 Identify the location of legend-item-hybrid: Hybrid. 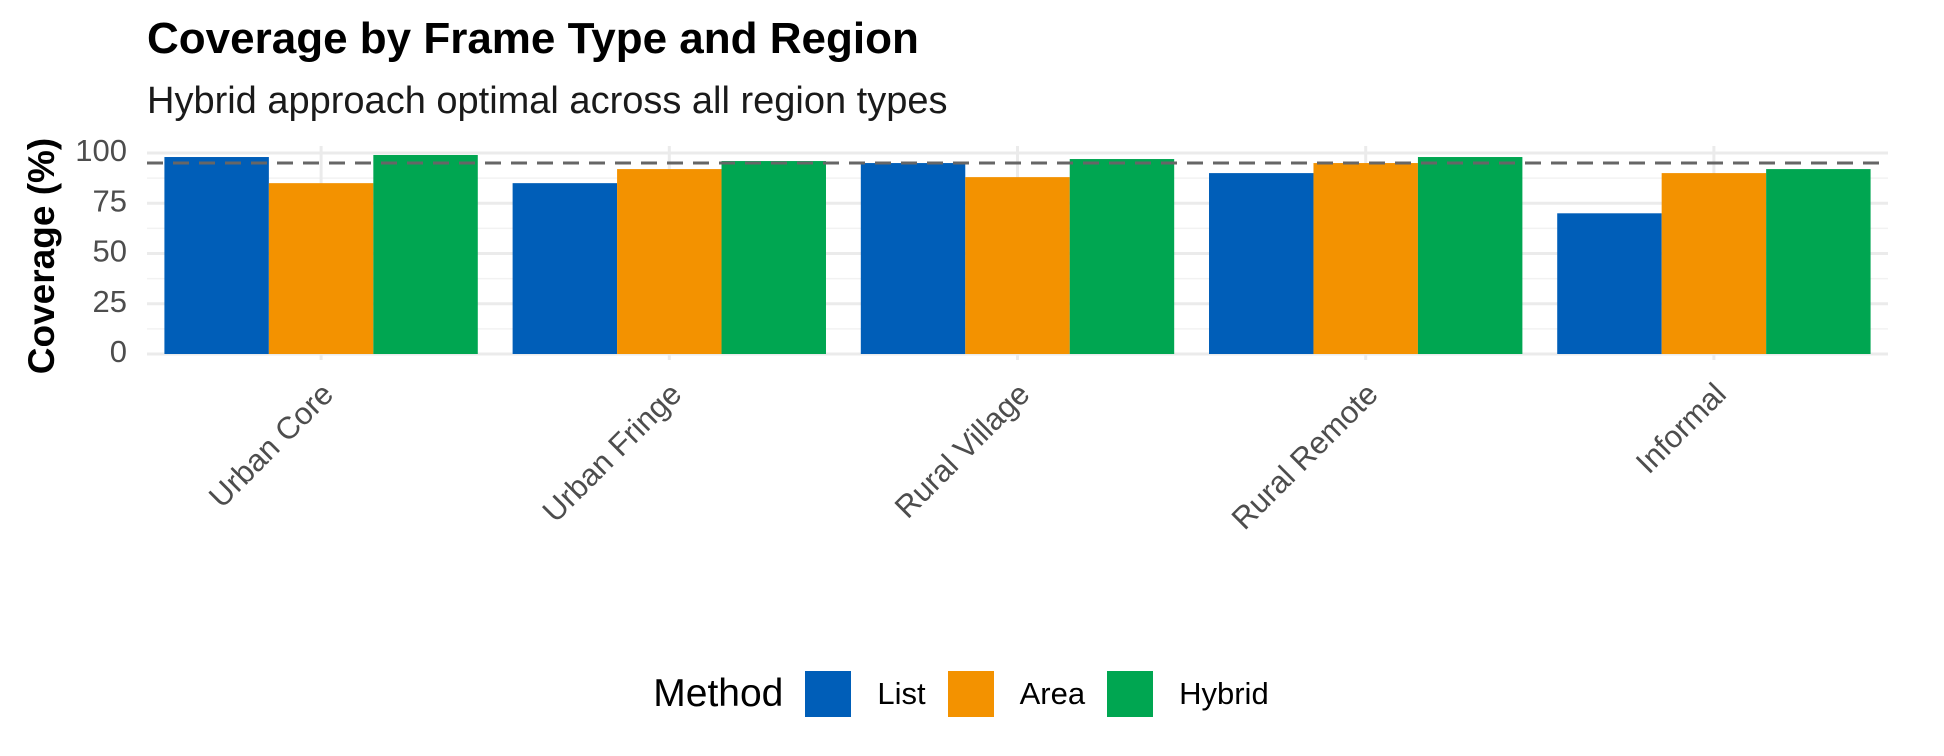
(1188, 694).